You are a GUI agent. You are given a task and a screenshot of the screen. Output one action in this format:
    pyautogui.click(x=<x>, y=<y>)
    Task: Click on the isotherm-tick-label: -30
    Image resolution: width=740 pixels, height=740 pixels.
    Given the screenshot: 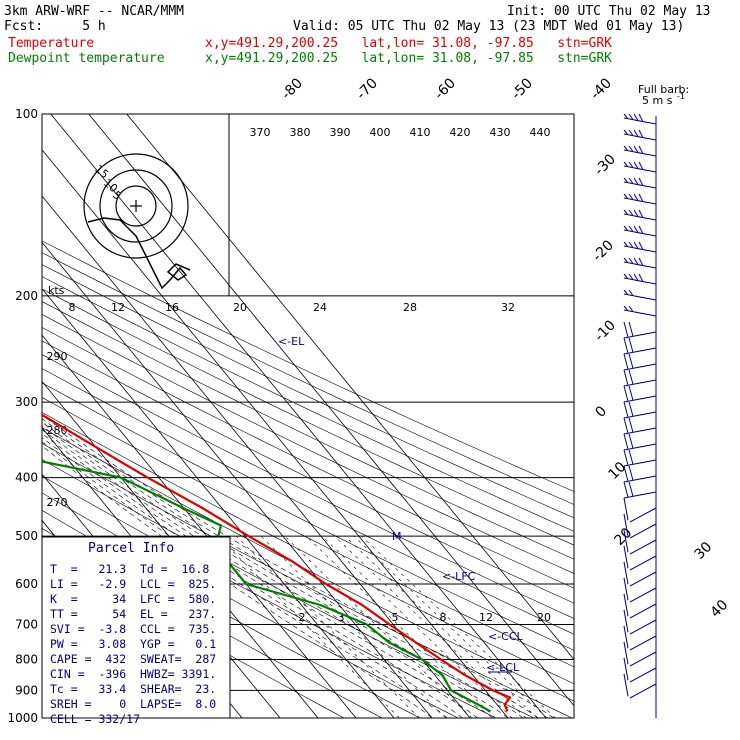 What is the action you would take?
    pyautogui.click(x=605, y=164)
    